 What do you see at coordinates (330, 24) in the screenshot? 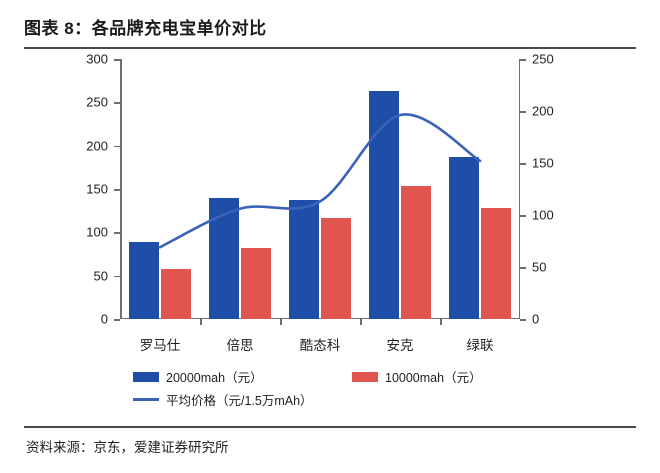
I see `title-block: 图表 8：各品牌充电宝单价对比` at bounding box center [330, 24].